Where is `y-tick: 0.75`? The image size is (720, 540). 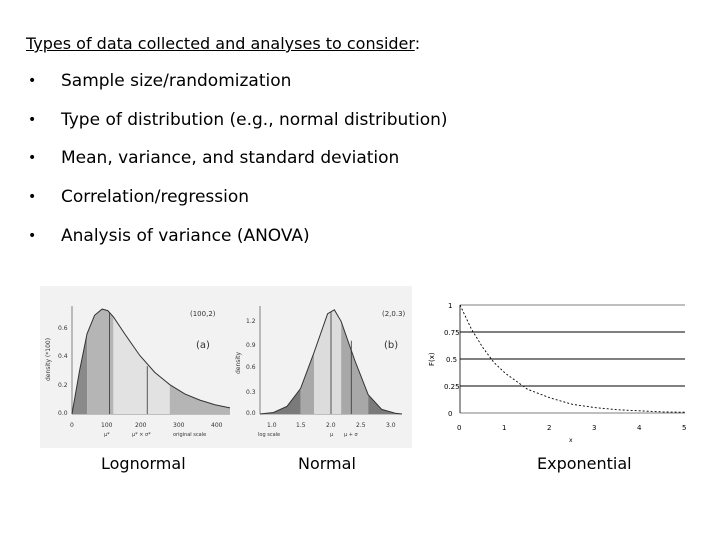
y-tick: 0.75 is located at coordinates (452, 333).